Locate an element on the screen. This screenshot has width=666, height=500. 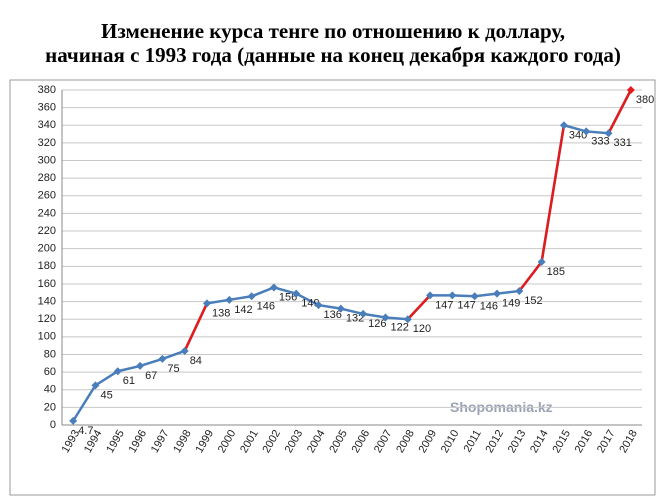
value-label: 4.7 is located at coordinates (85, 431).